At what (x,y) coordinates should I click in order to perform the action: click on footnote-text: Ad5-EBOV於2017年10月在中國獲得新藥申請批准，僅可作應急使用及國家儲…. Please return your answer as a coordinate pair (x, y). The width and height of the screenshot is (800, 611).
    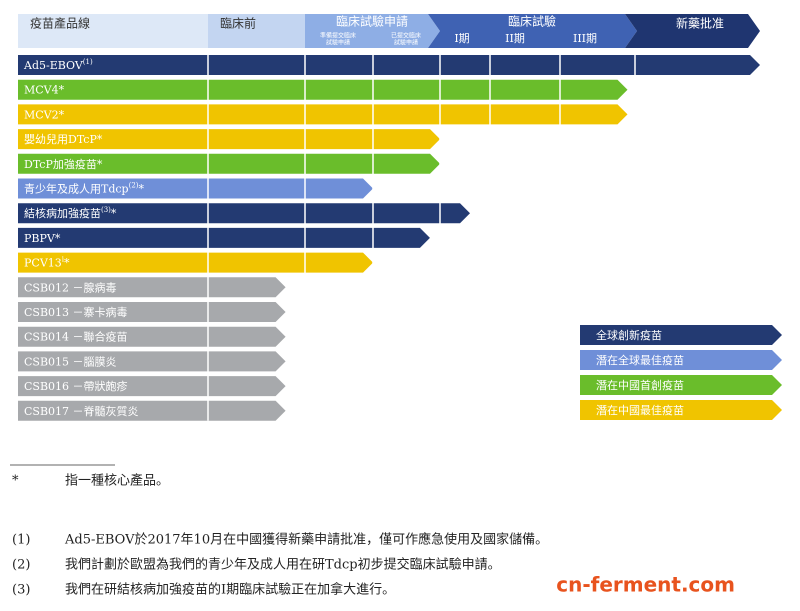
    Looking at the image, I should click on (306, 540).